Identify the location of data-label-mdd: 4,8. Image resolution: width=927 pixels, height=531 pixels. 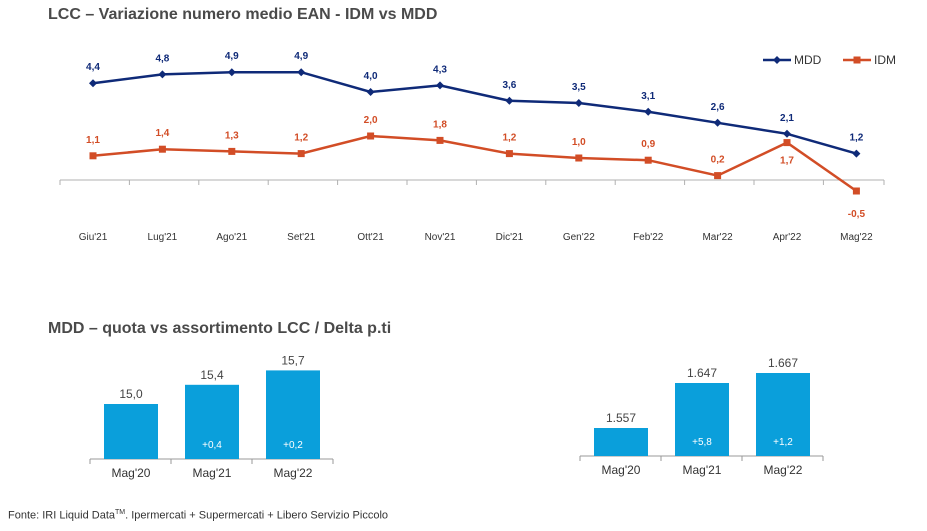
(162, 58).